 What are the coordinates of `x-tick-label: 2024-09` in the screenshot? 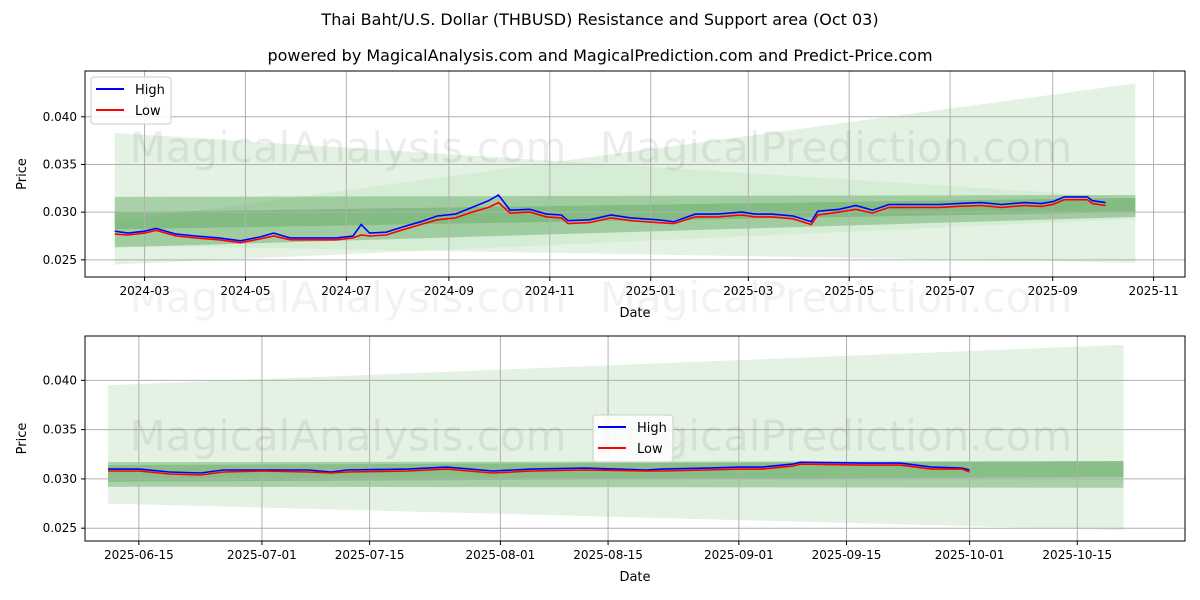 It's located at (449, 291).